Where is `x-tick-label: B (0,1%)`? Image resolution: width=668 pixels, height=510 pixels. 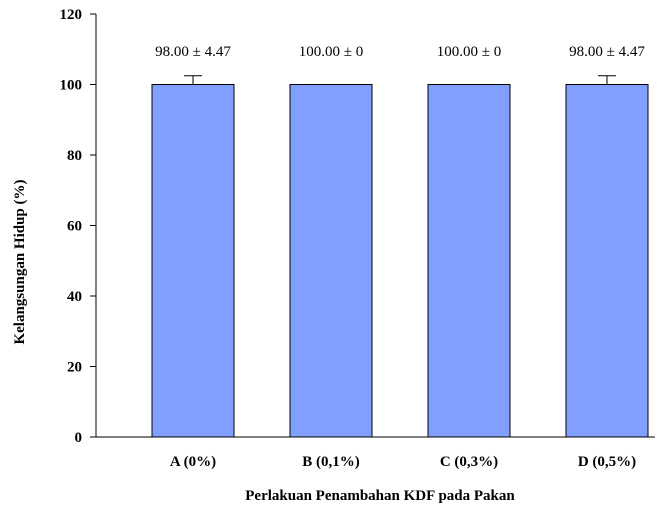
x-tick-label: B (0,1%) is located at coordinates (331, 462).